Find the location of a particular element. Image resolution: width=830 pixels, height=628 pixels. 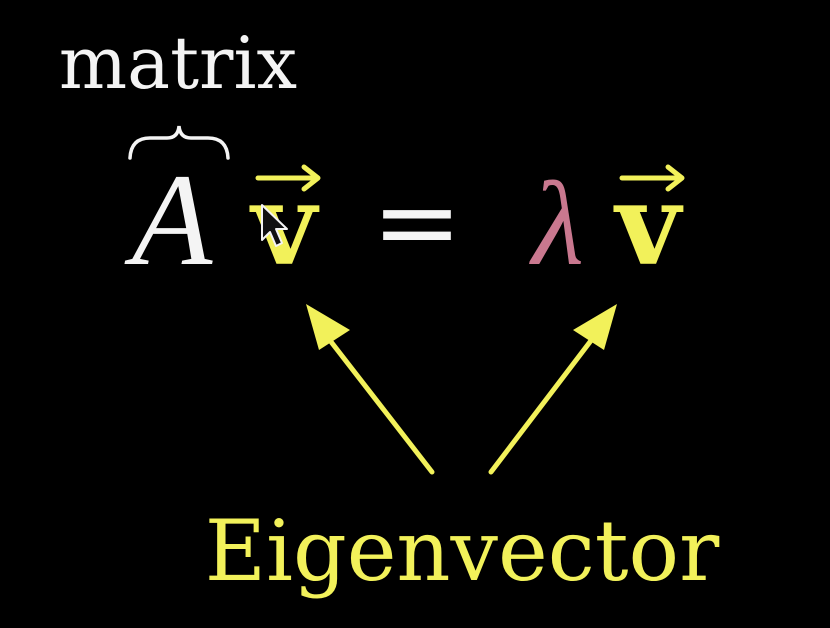

vector-arrow-right-icon is located at coordinates (652, 178).